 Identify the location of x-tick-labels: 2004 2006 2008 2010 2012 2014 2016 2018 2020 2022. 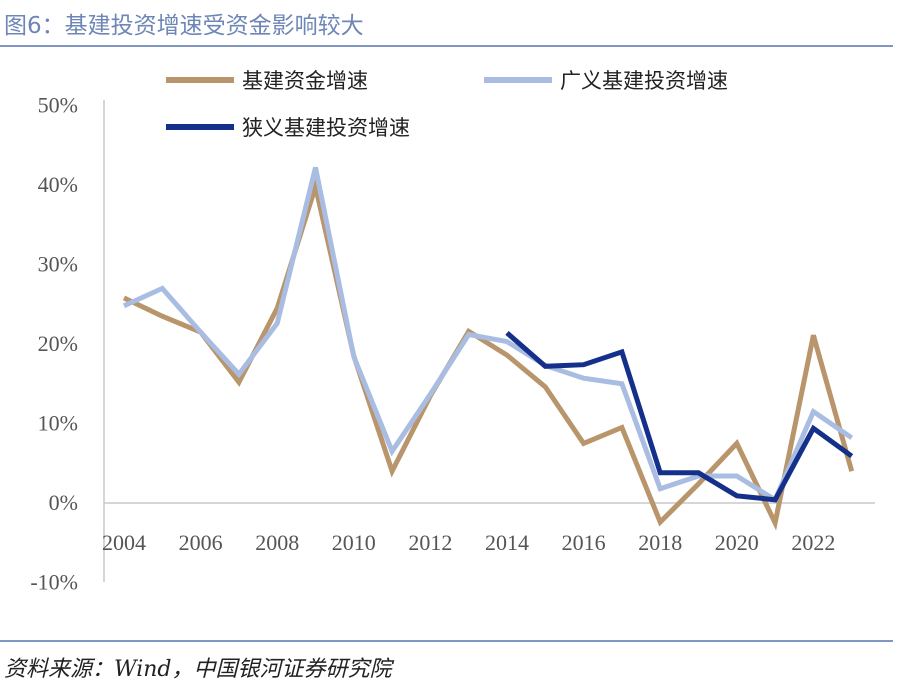
(468, 542).